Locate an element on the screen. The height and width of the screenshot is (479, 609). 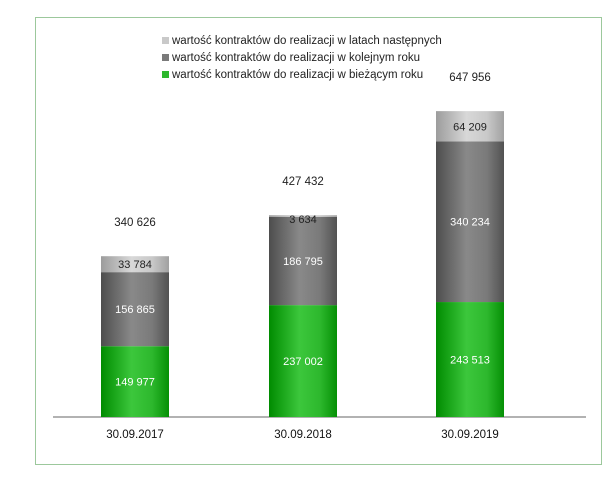
category-label-0: 30.09.2017 is located at coordinates (135, 435).